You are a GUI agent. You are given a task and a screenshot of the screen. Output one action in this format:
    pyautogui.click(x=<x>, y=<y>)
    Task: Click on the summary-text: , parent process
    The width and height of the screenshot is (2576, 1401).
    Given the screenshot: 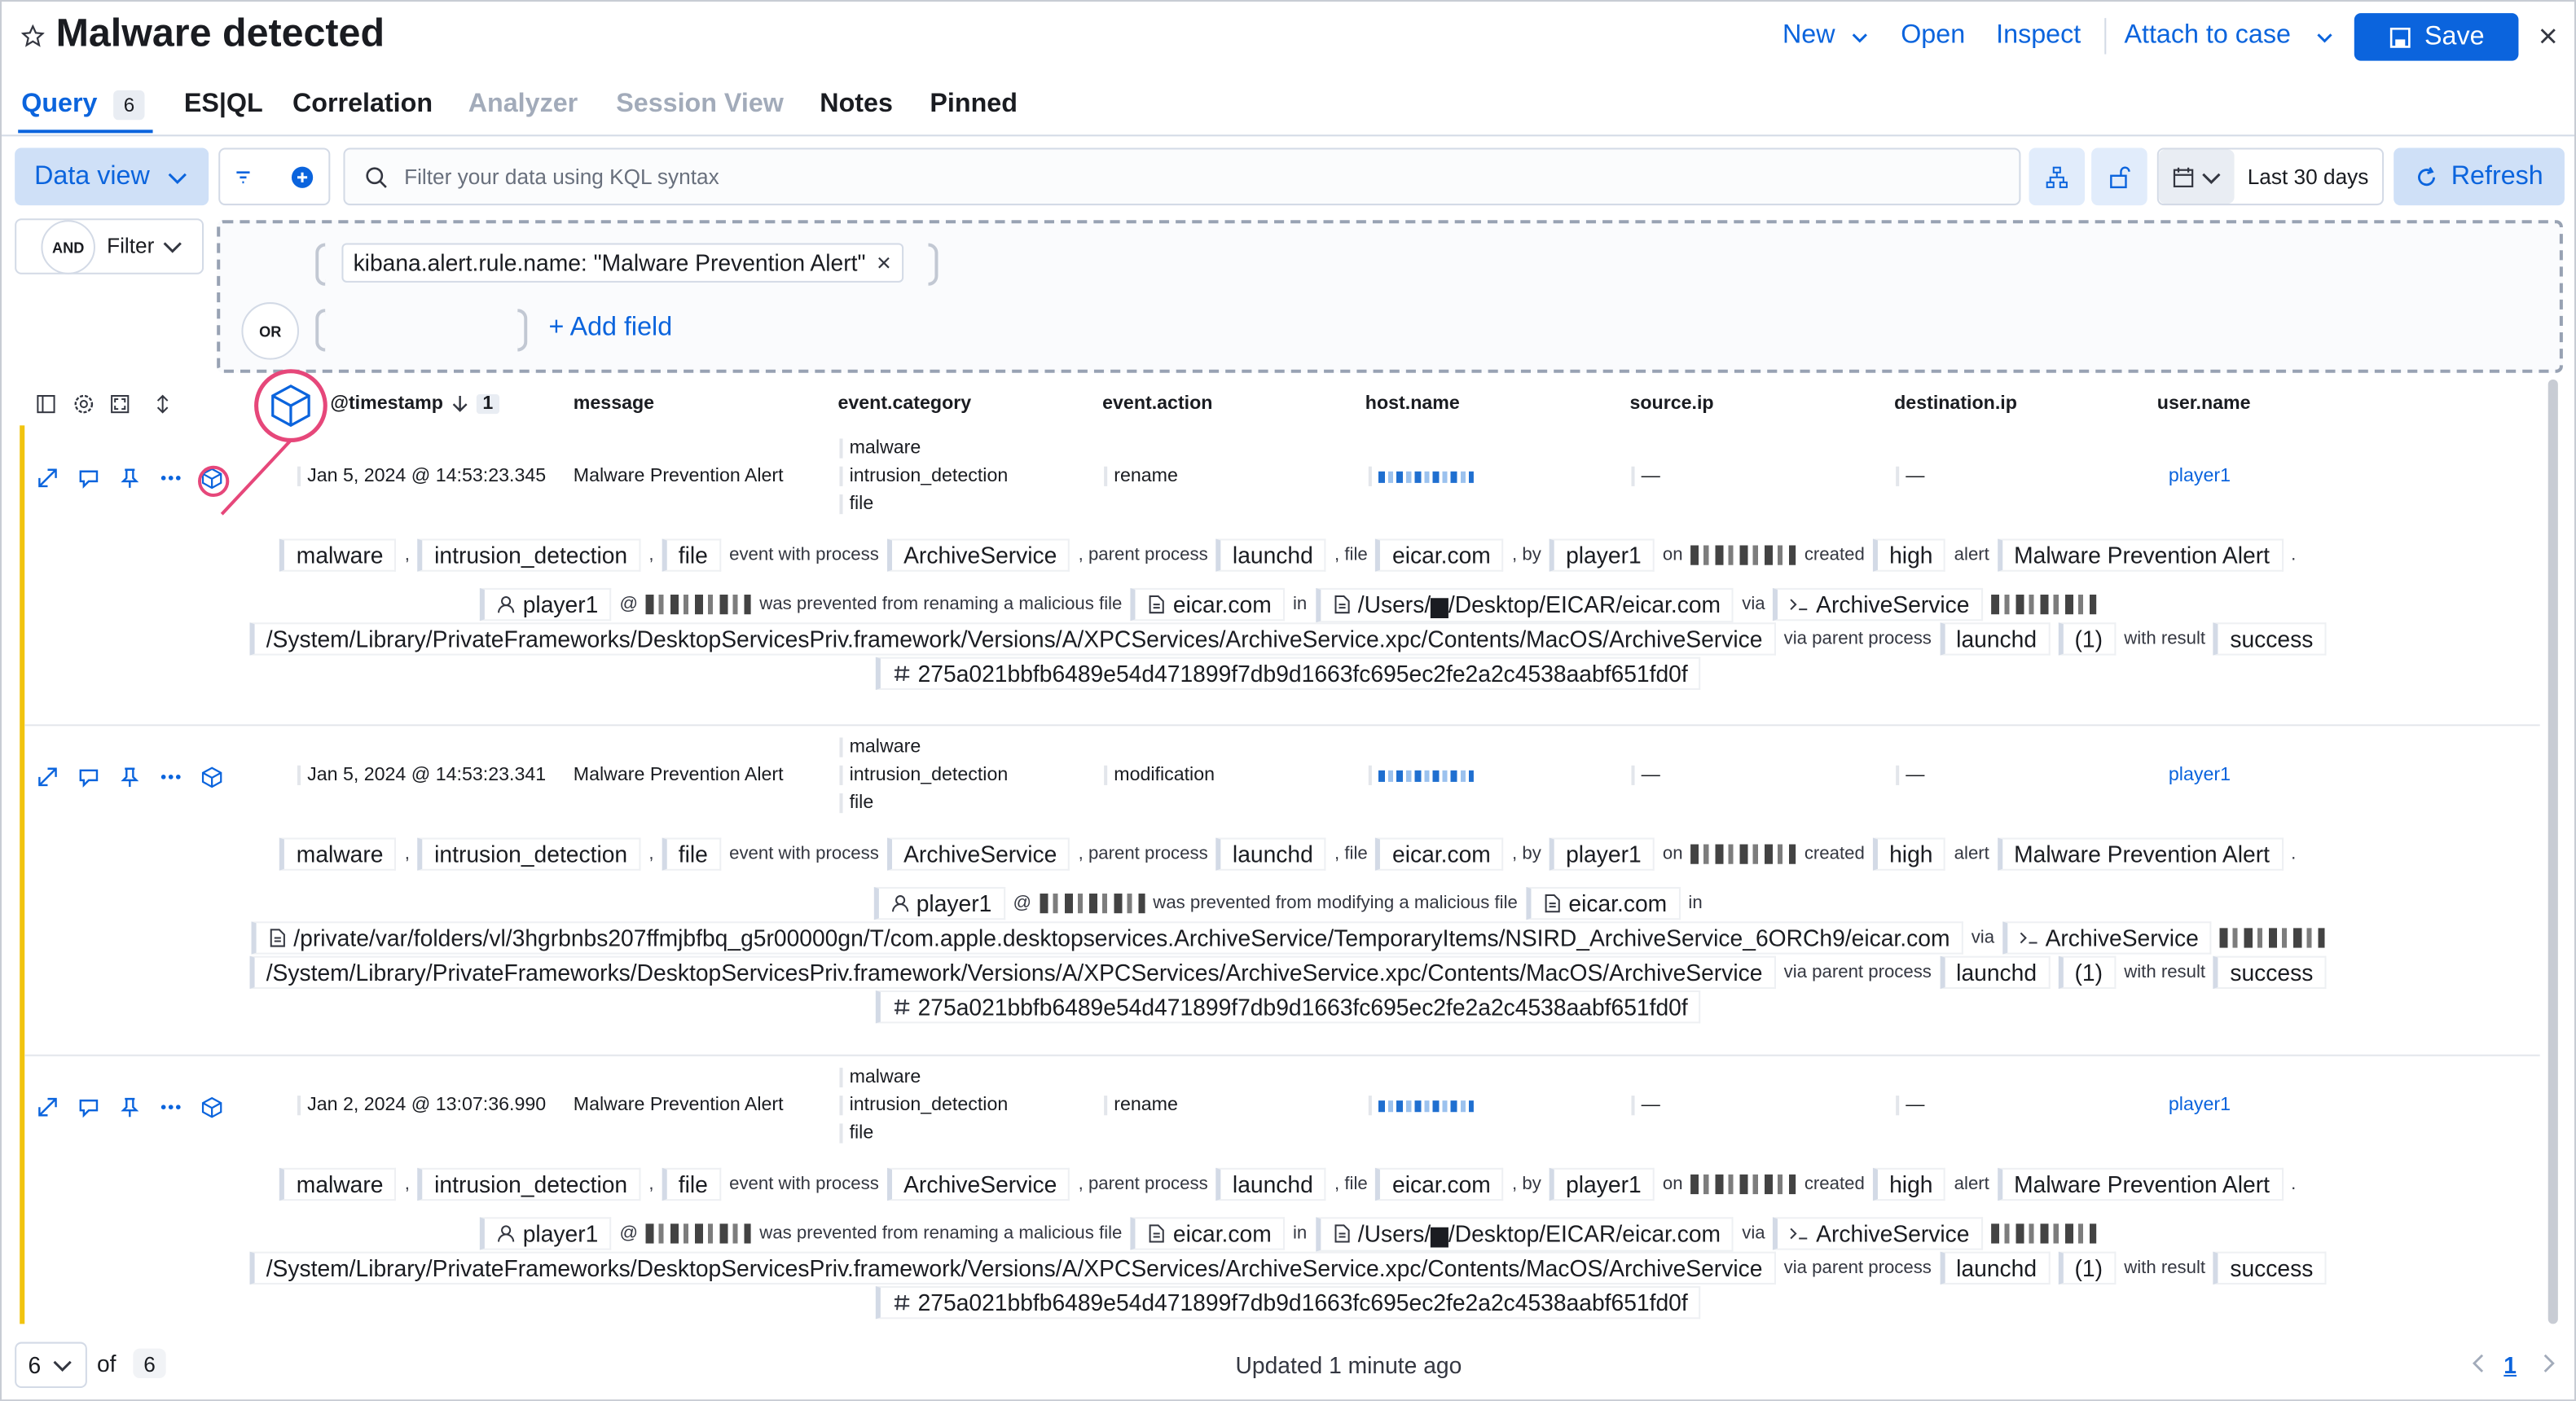 What is the action you would take?
    pyautogui.click(x=1143, y=854)
    